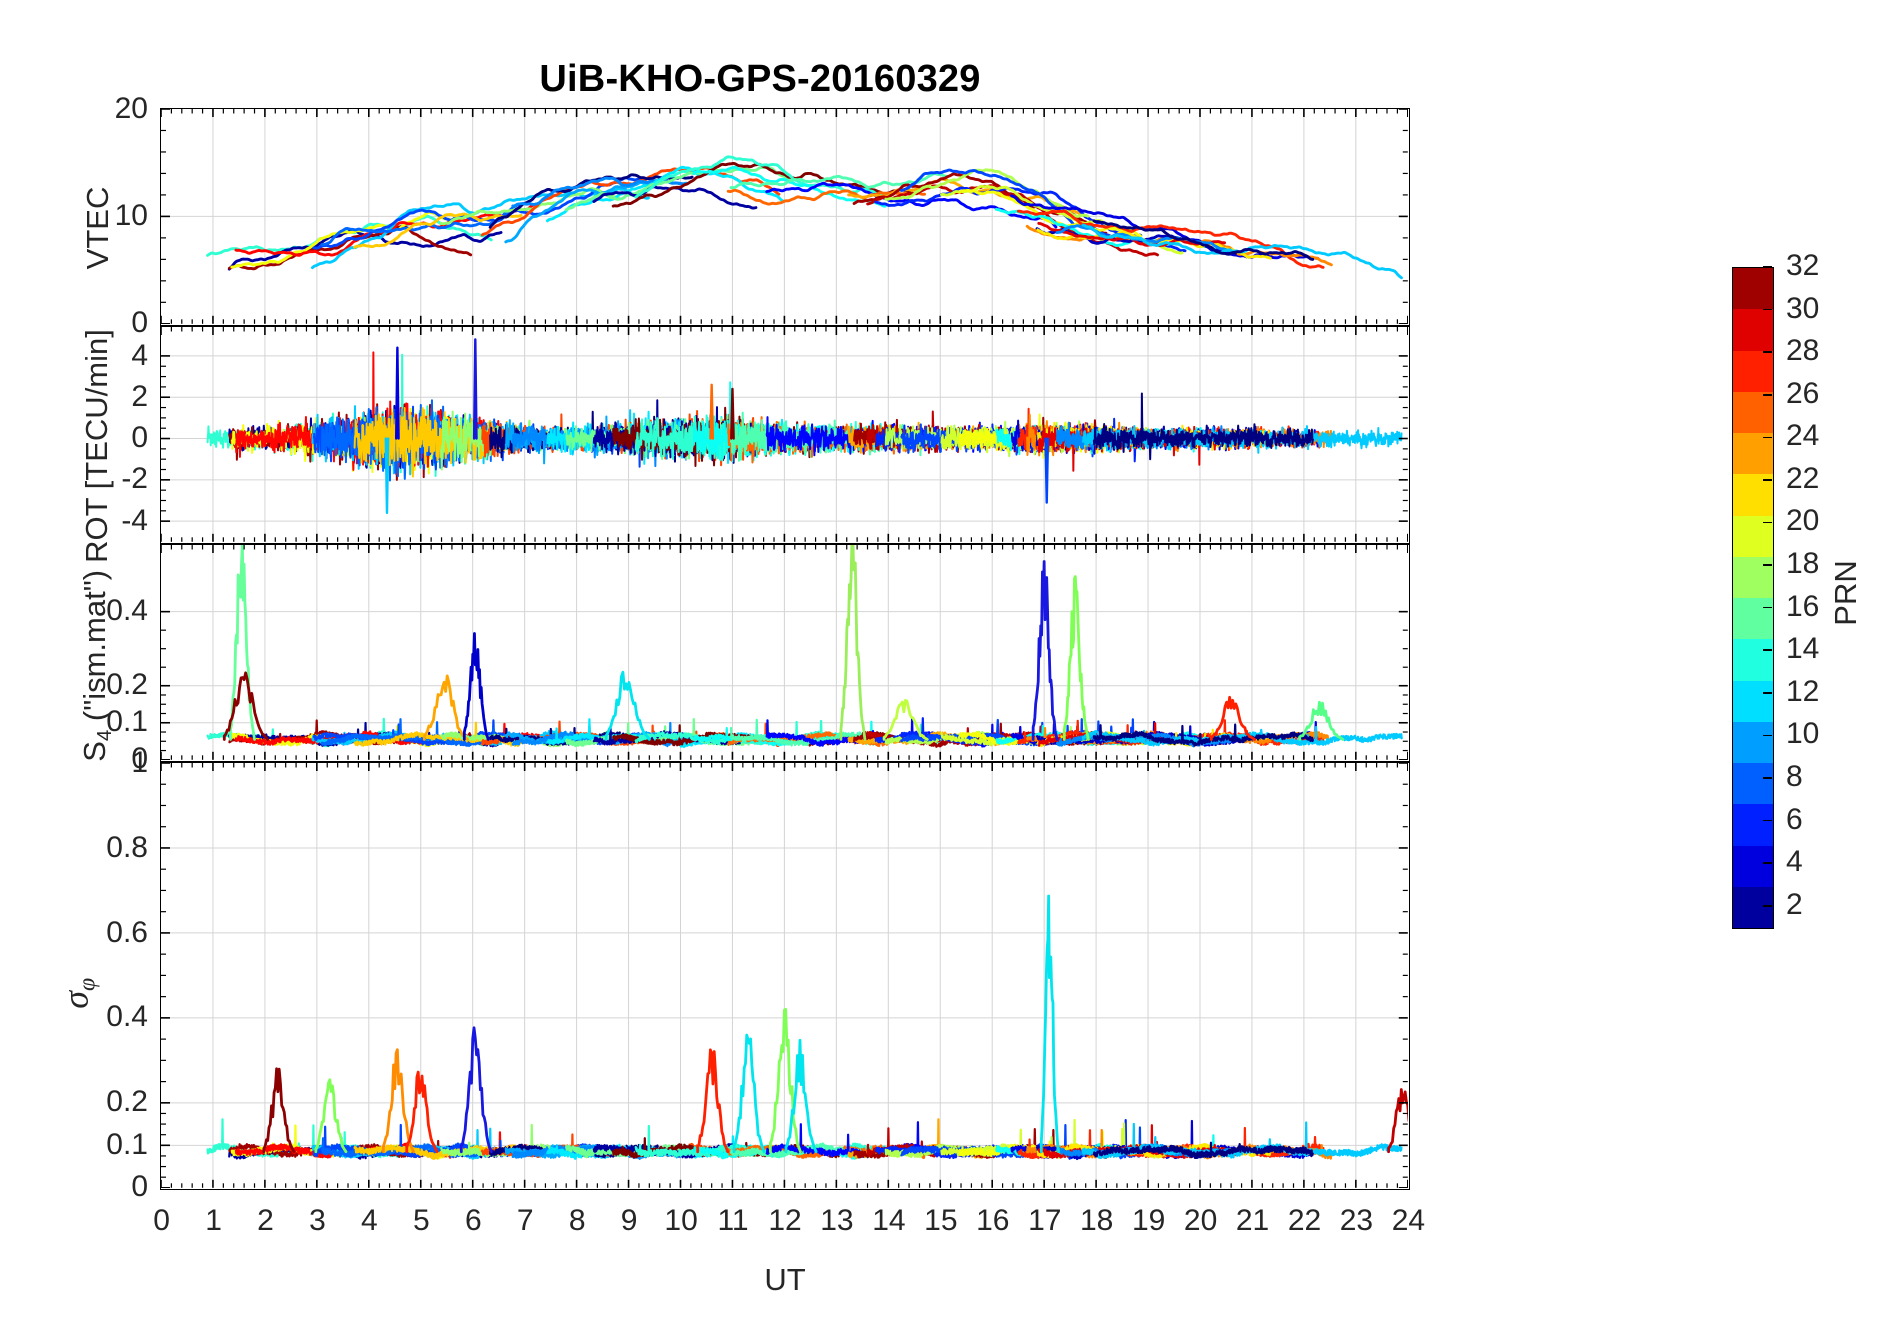 Image resolution: width=1902 pixels, height=1330 pixels. I want to click on colorbar-tick-32: 32, so click(1803, 265).